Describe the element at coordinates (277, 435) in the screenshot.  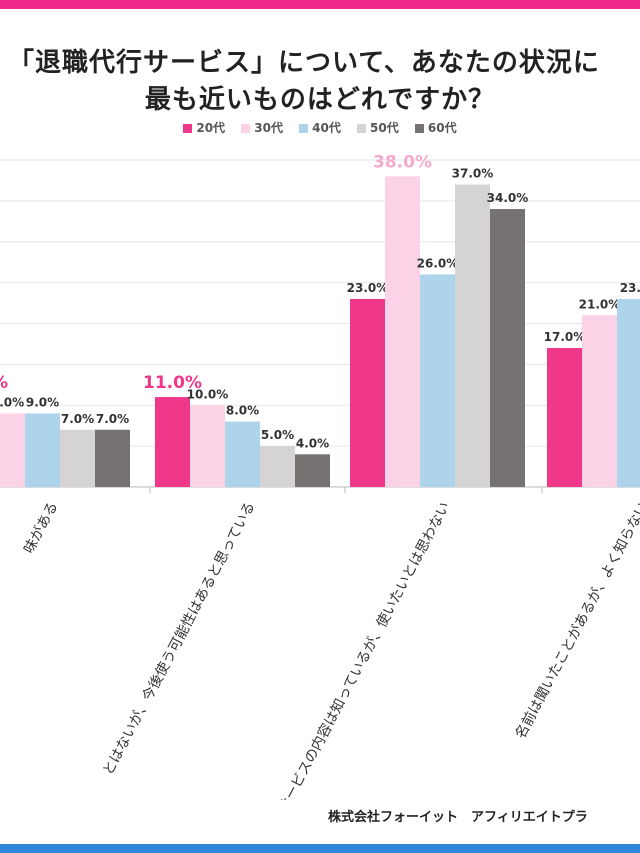
I see `data-label: 5.0%` at that location.